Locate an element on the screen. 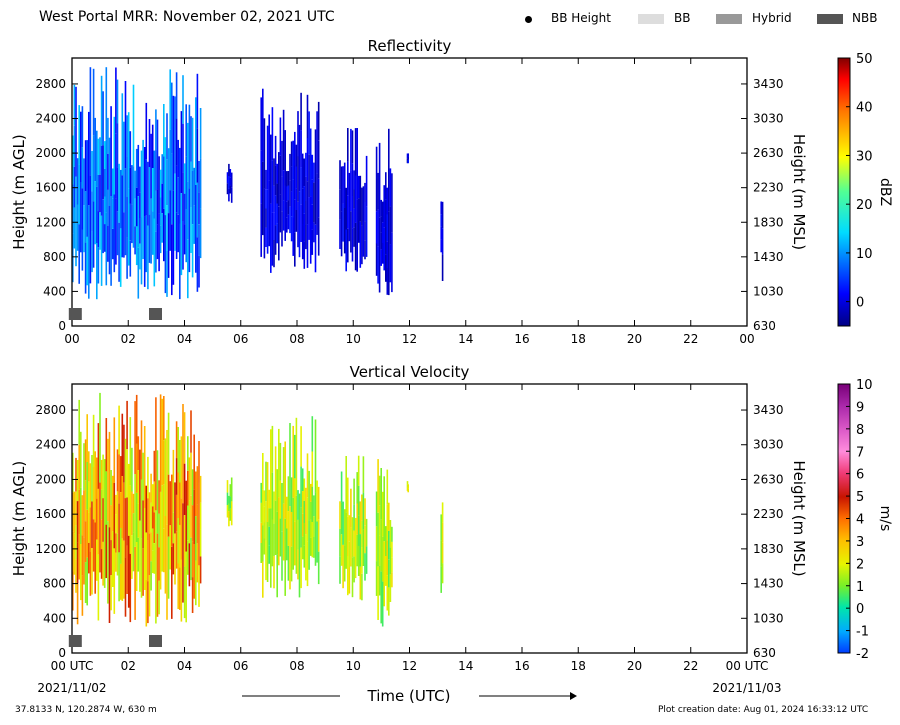  bb-height-legend-marker is located at coordinates (528, 19).